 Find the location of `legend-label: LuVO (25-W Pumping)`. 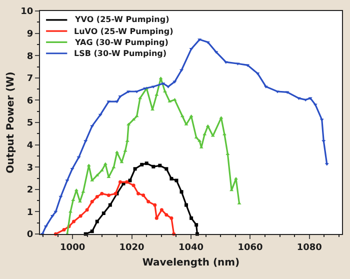

legend-label: LuVO (25-W Pumping) is located at coordinates (124, 31).